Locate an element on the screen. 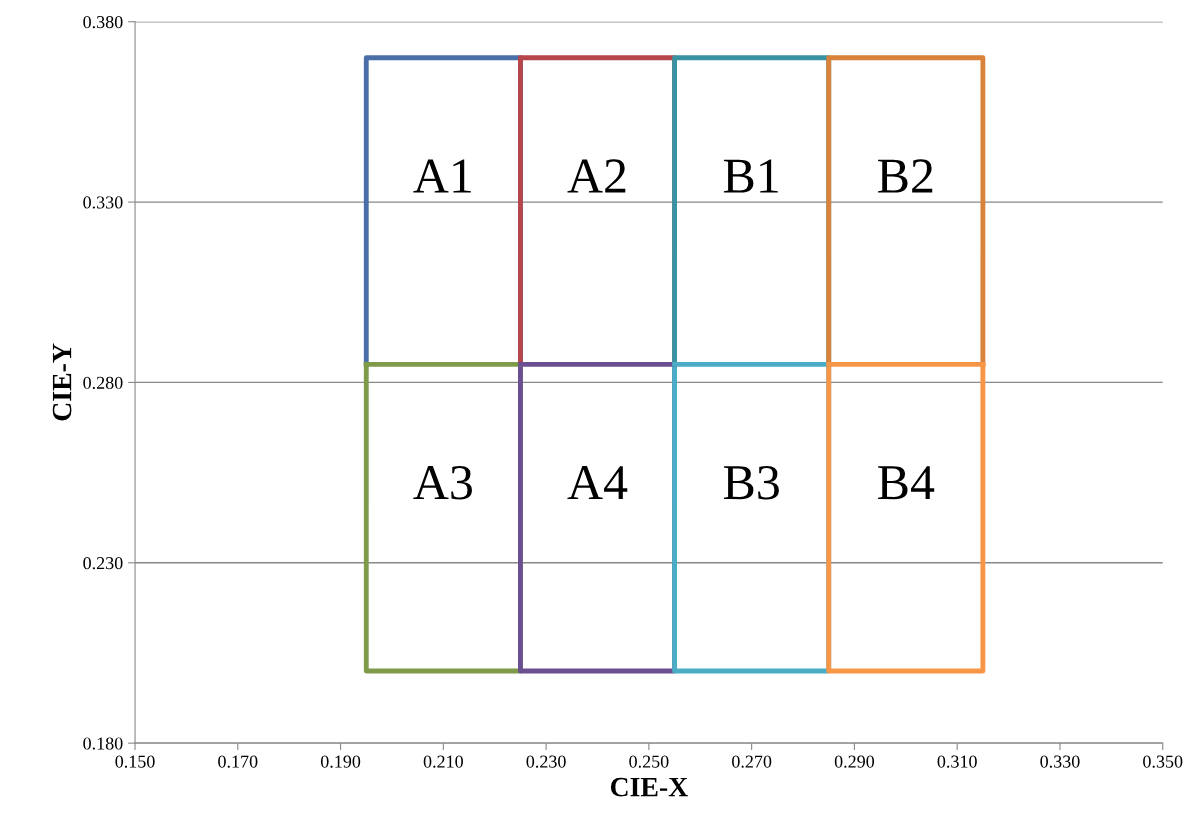 The image size is (1195, 835). x-axis-title: CIE-X is located at coordinates (649, 787).